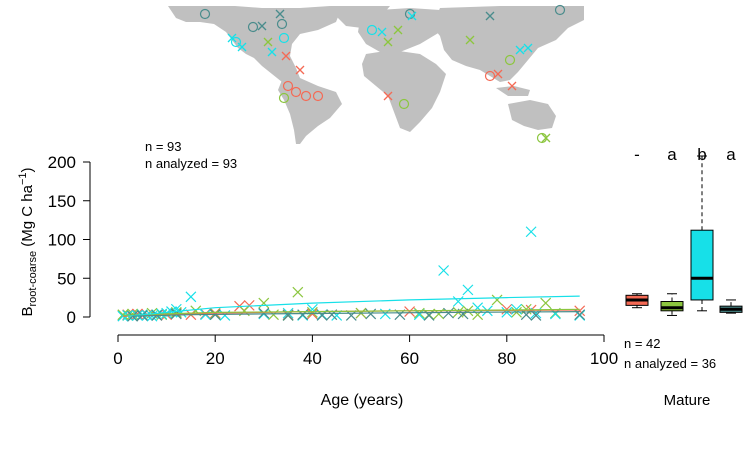 This screenshot has width=750, height=455. I want to click on fit-line, so click(356, 314).